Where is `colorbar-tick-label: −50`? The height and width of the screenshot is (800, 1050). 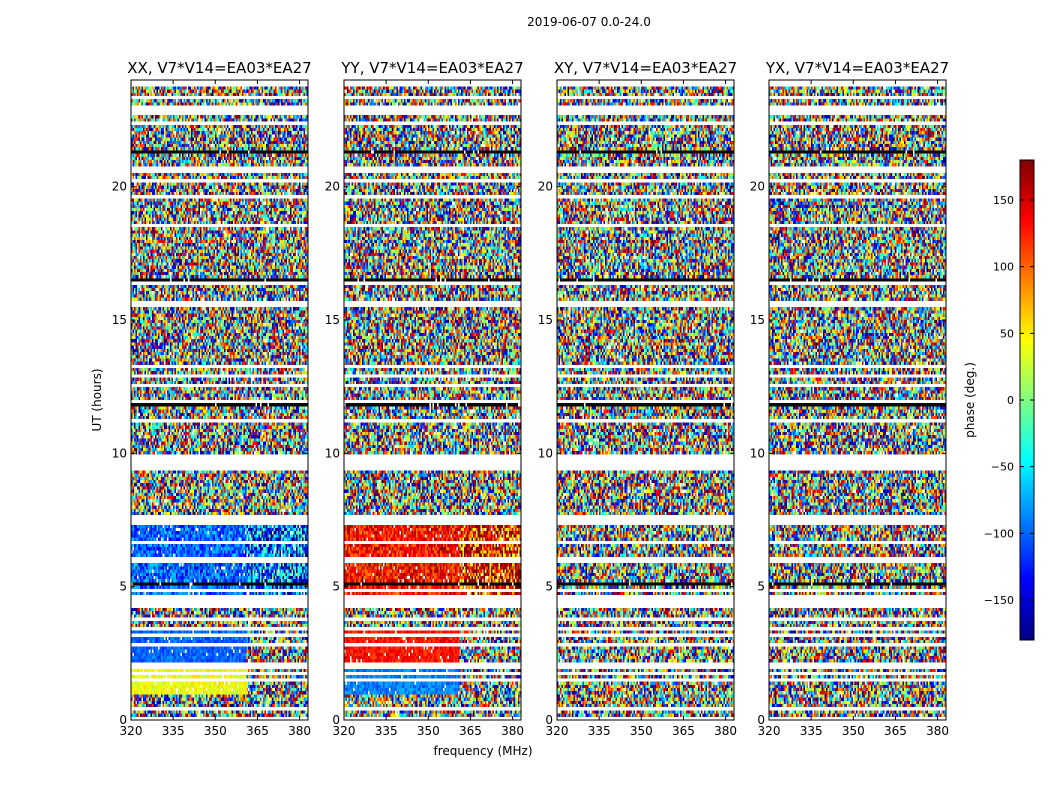
colorbar-tick-label: −50 is located at coordinates (1002, 467).